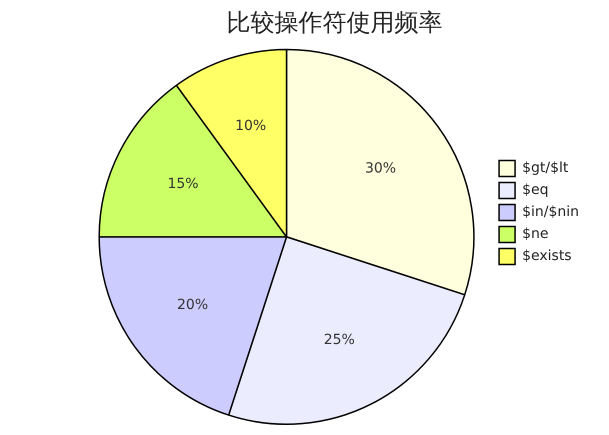  What do you see at coordinates (334, 22) in the screenshot?
I see `chart-title: 比较操作符使用频率` at bounding box center [334, 22].